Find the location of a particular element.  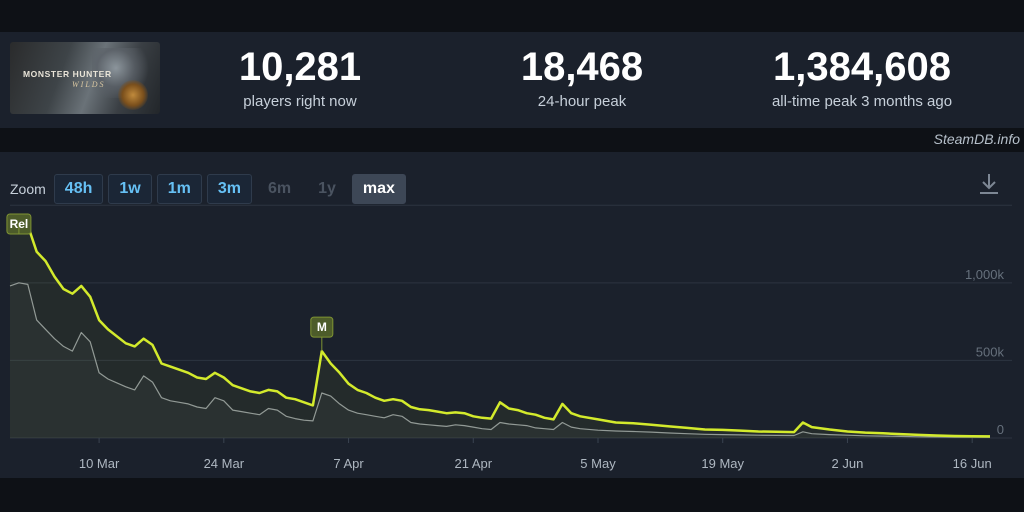

all-time-peak-stat: 1,384,608 all-time peak 3 months ago is located at coordinates (862, 75).